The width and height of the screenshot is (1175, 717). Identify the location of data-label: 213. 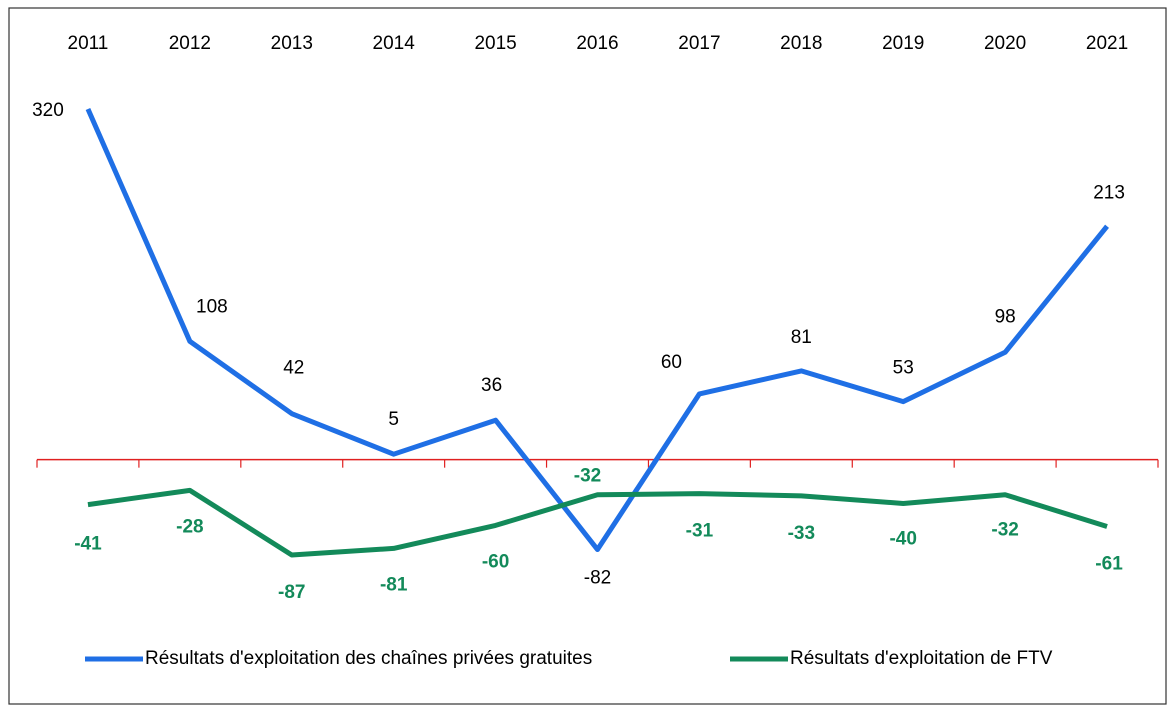
(1109, 192).